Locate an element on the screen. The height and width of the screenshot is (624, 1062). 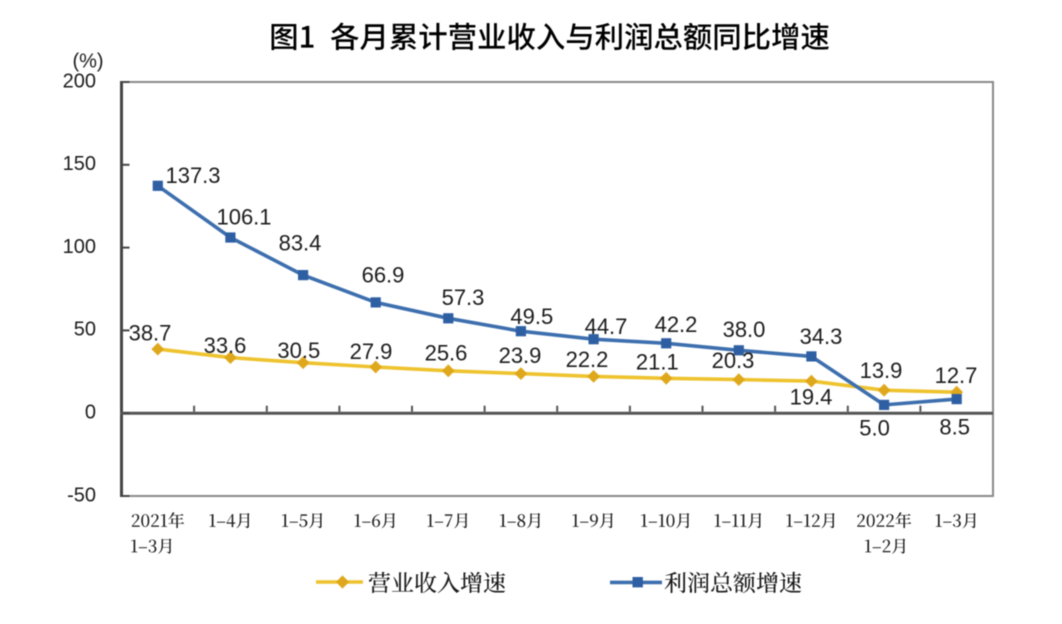
svg-text: 49.5 is located at coordinates (531, 316).